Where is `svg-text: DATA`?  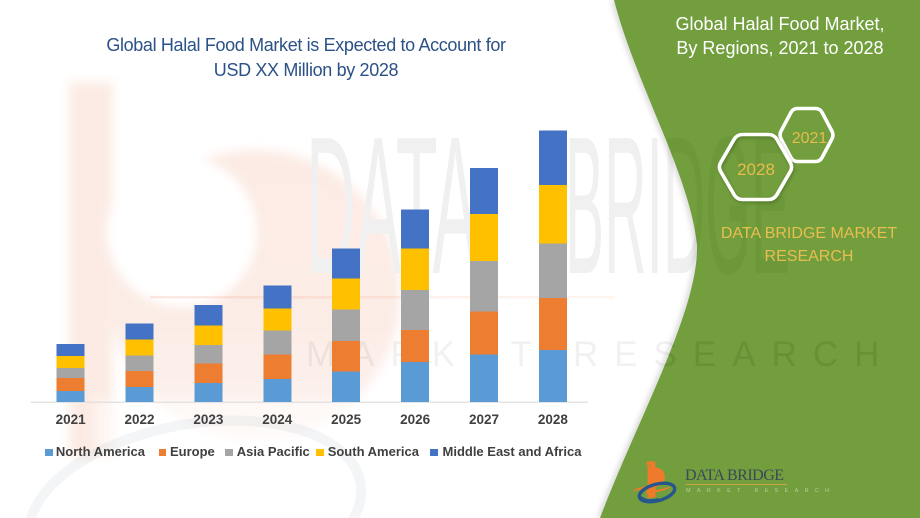
svg-text: DATA is located at coordinates (392, 205).